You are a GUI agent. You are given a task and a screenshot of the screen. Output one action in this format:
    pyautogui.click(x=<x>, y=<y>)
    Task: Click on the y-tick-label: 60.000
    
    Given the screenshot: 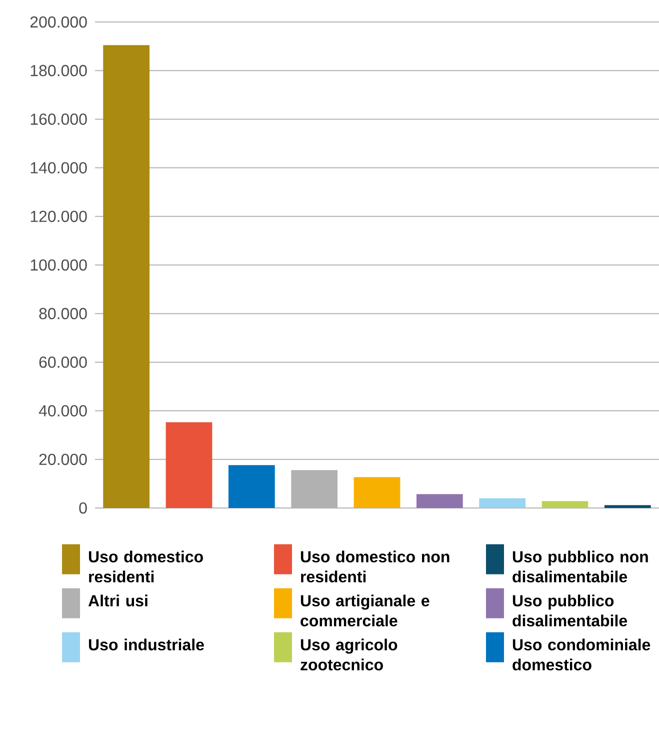 What is the action you would take?
    pyautogui.click(x=63, y=362)
    